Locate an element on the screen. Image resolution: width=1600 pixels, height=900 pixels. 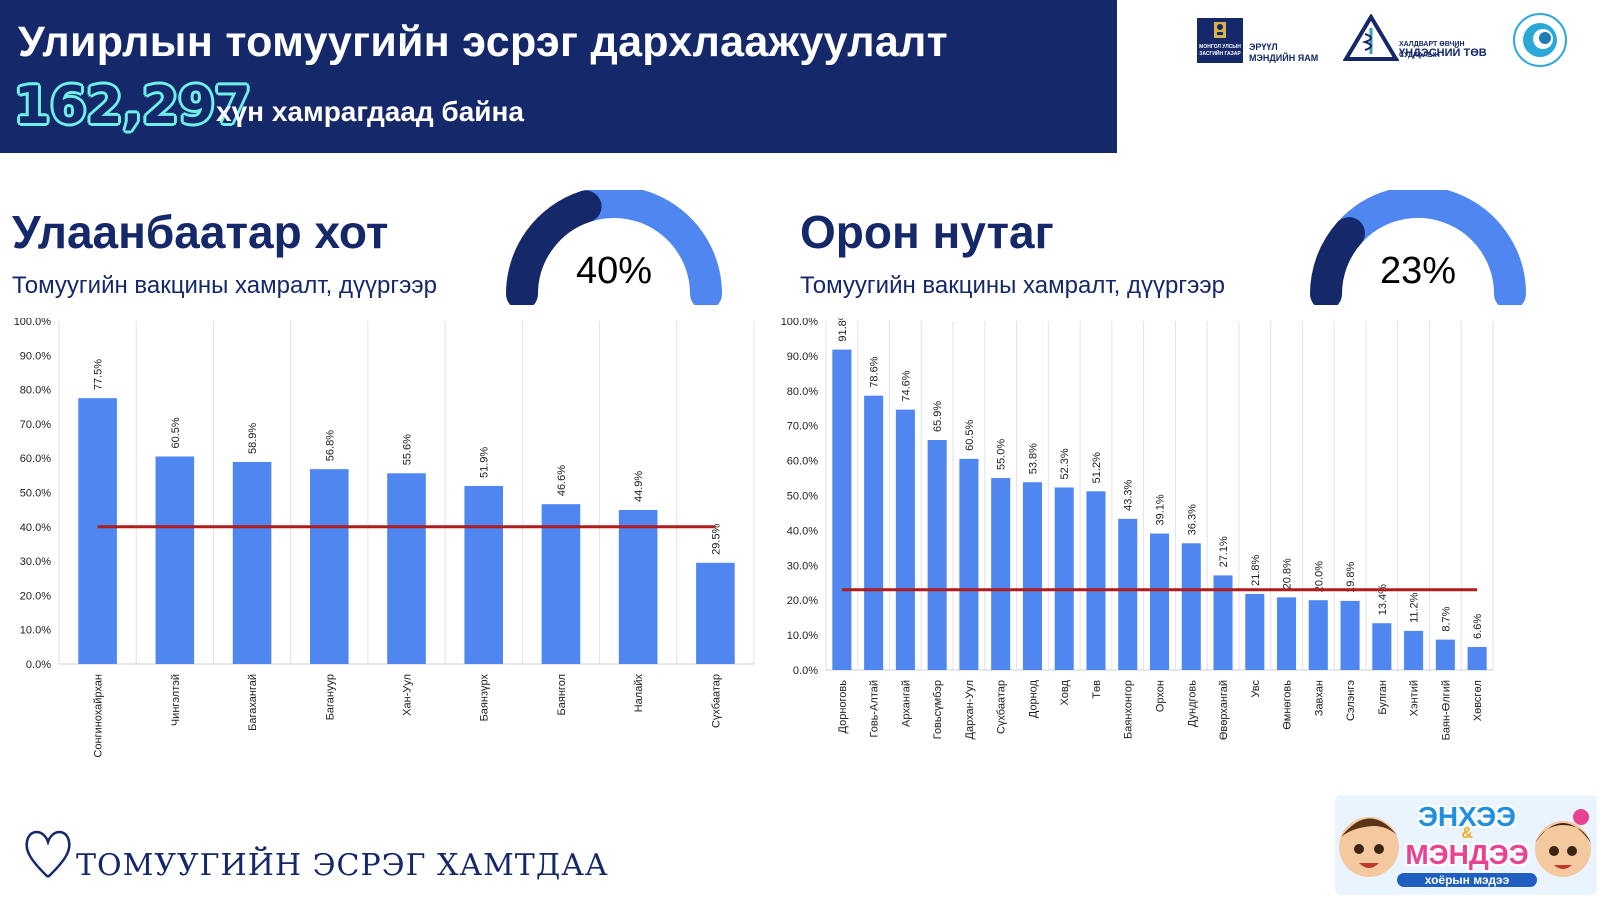
rural-bar-value-label: 27.1% is located at coordinates (1224, 551).